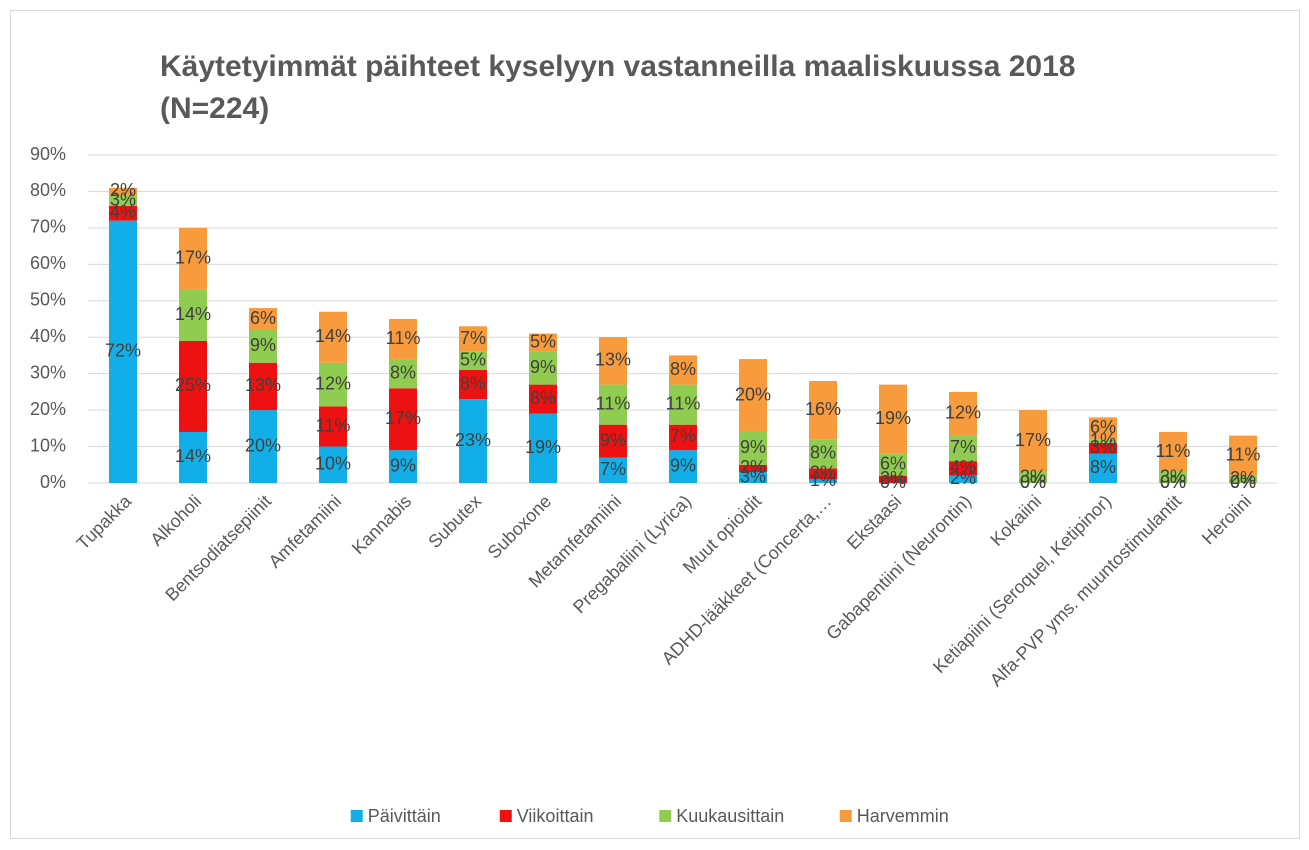  I want to click on data-label: 19%, so click(893, 418).